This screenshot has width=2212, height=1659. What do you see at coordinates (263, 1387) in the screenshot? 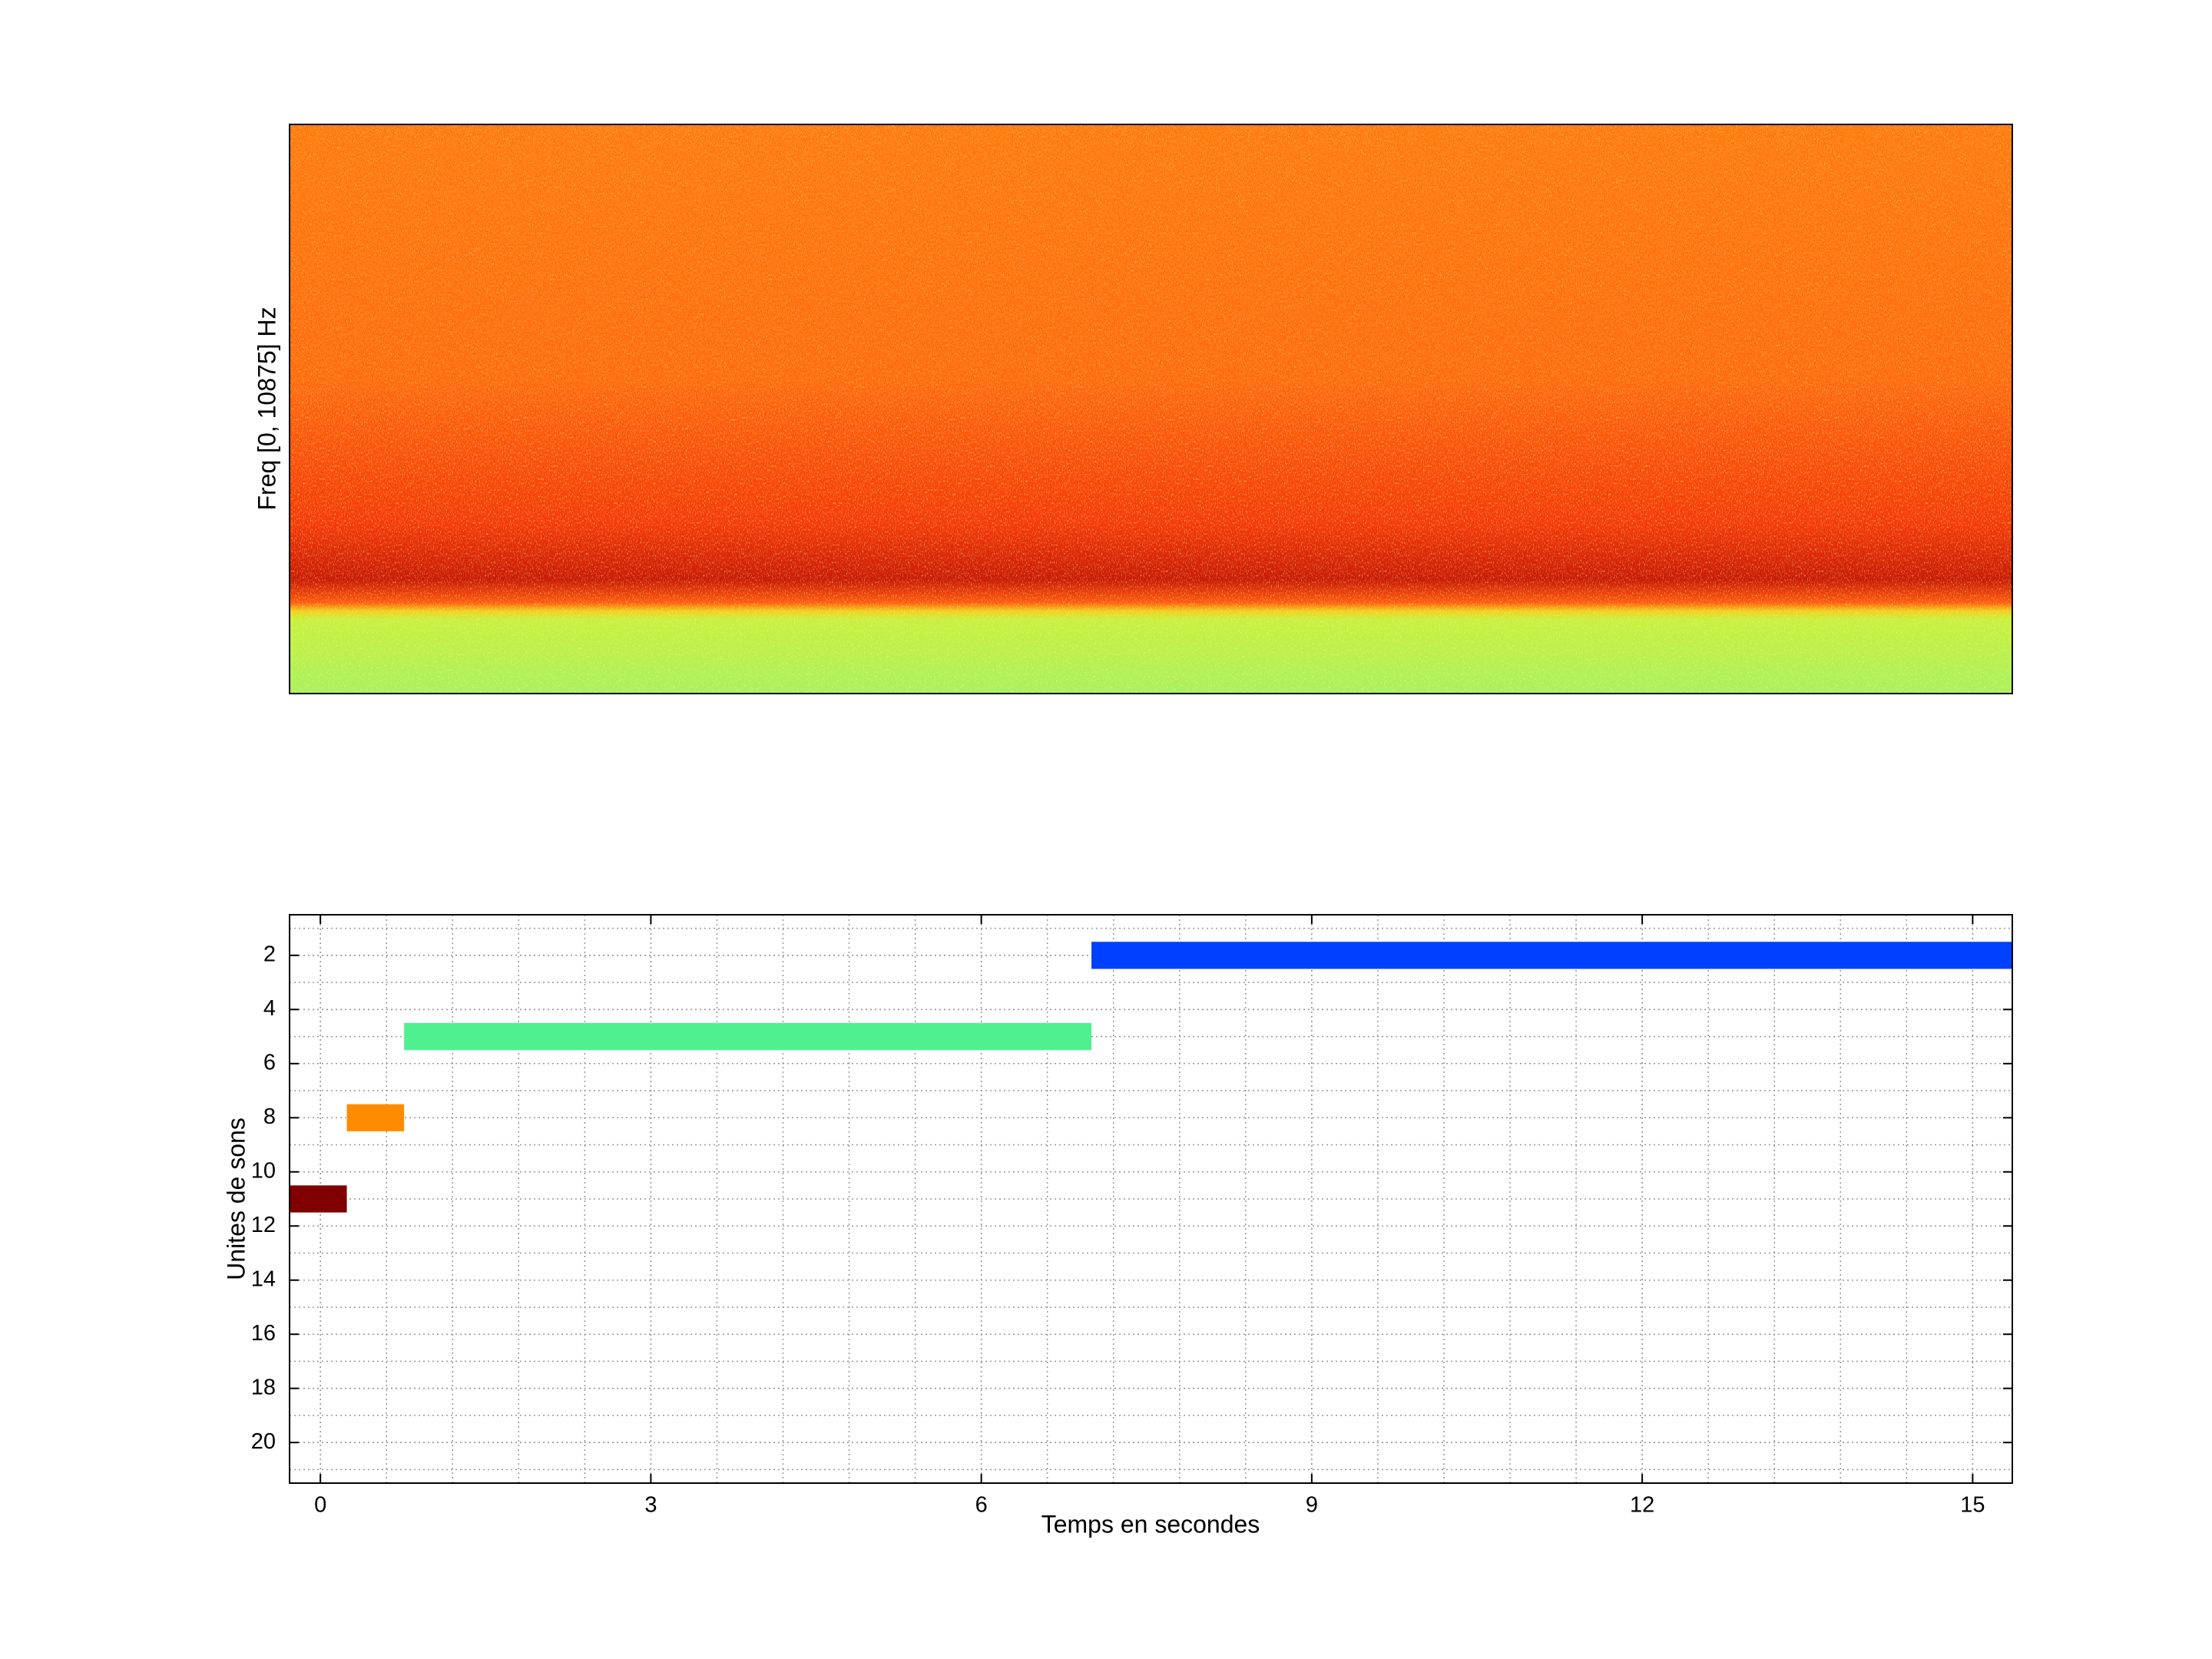
I see `y-tick-label: 18` at bounding box center [263, 1387].